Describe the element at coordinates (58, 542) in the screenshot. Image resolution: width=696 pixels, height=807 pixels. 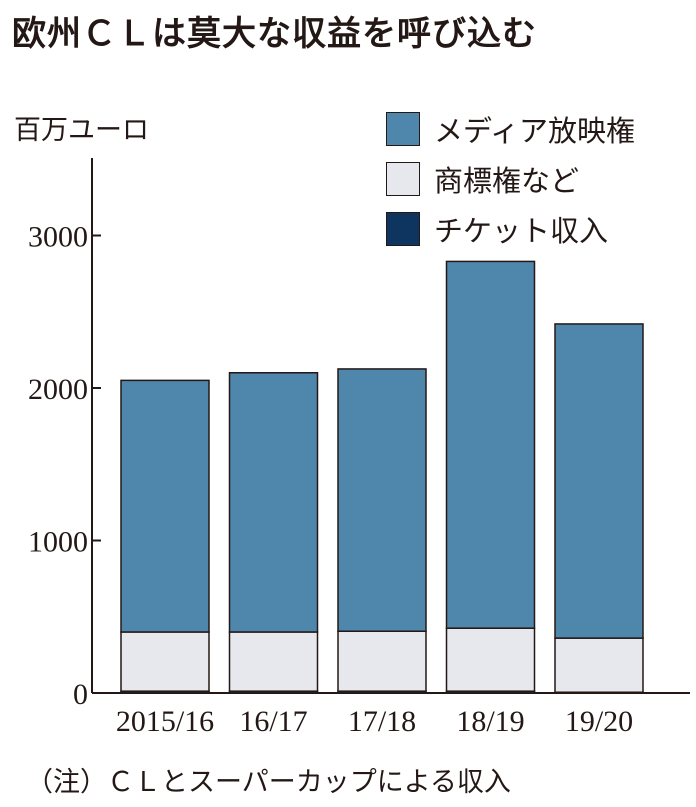
I see `y-tick-label: 1000` at that location.